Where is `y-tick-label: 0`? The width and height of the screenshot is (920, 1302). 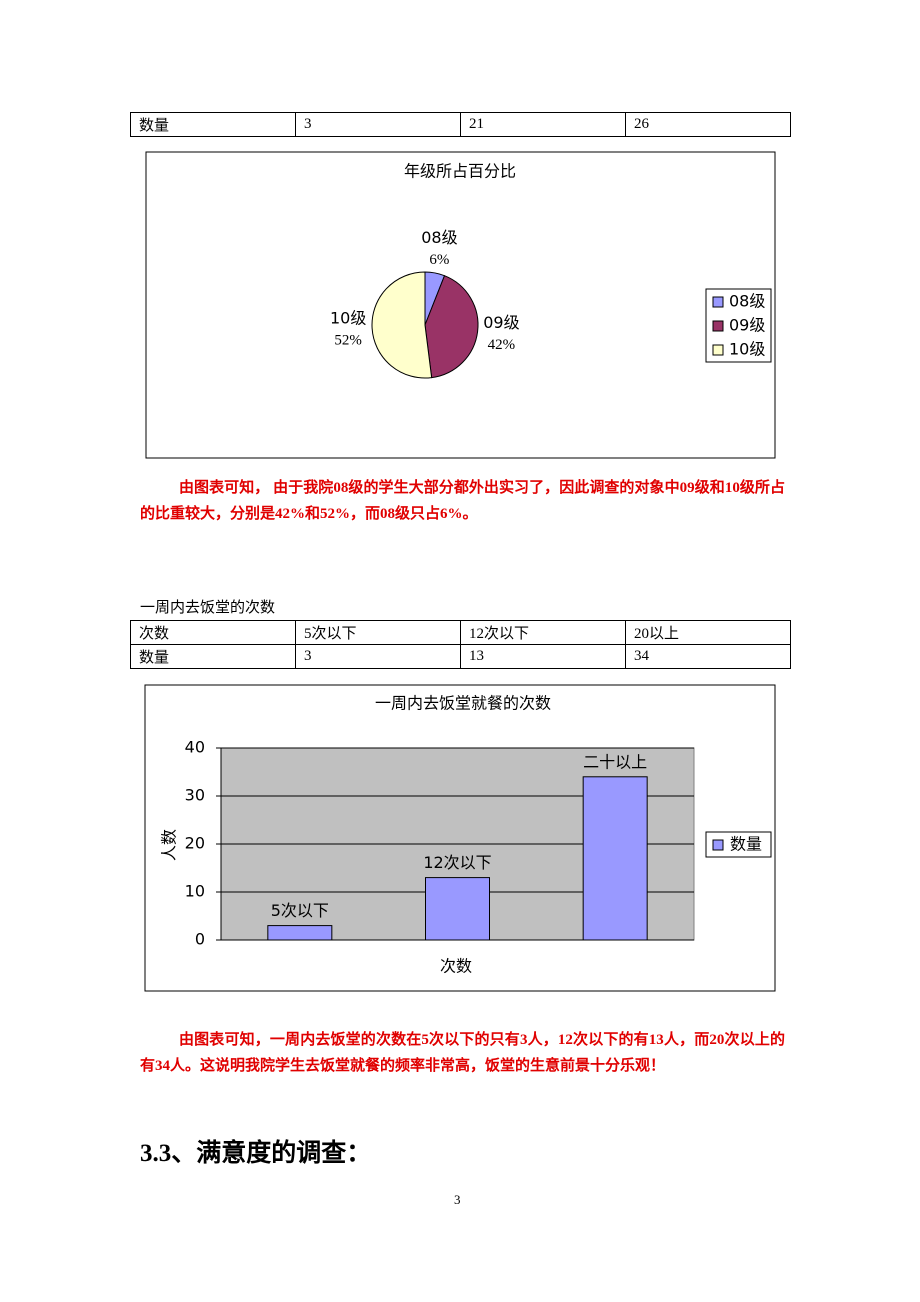 y-tick-label: 0 is located at coordinates (200, 939).